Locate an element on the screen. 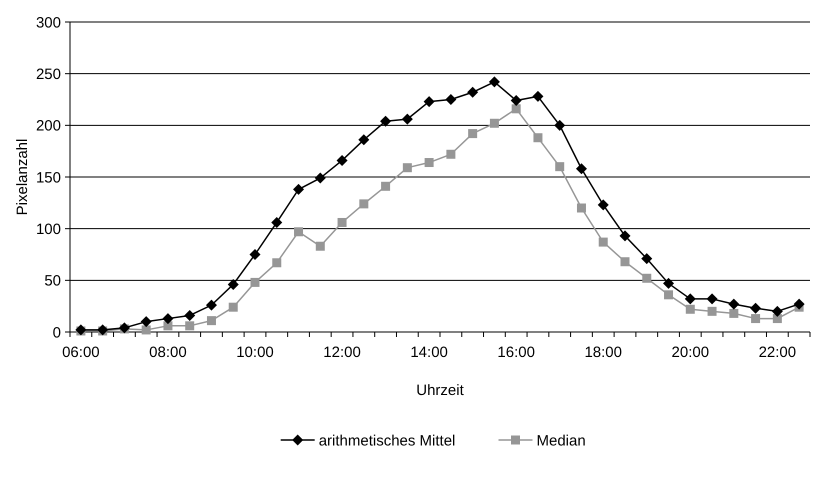 This screenshot has width=837, height=478. x-tick-label: 06:00 is located at coordinates (81, 352).